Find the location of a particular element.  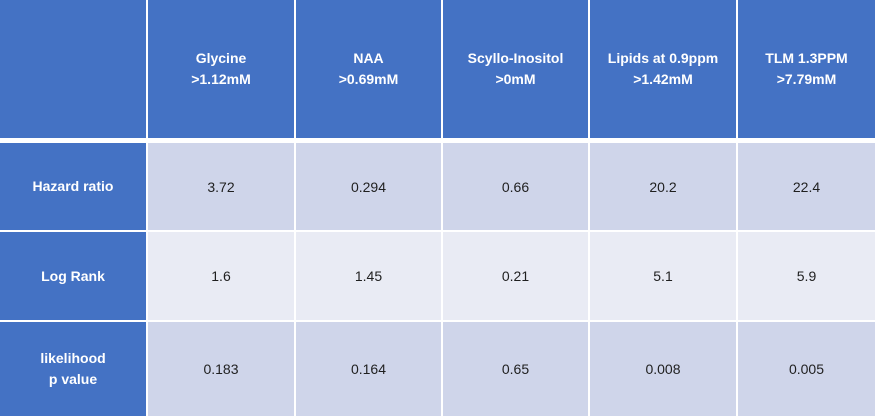

cell-value: 22.4 is located at coordinates (806, 186).